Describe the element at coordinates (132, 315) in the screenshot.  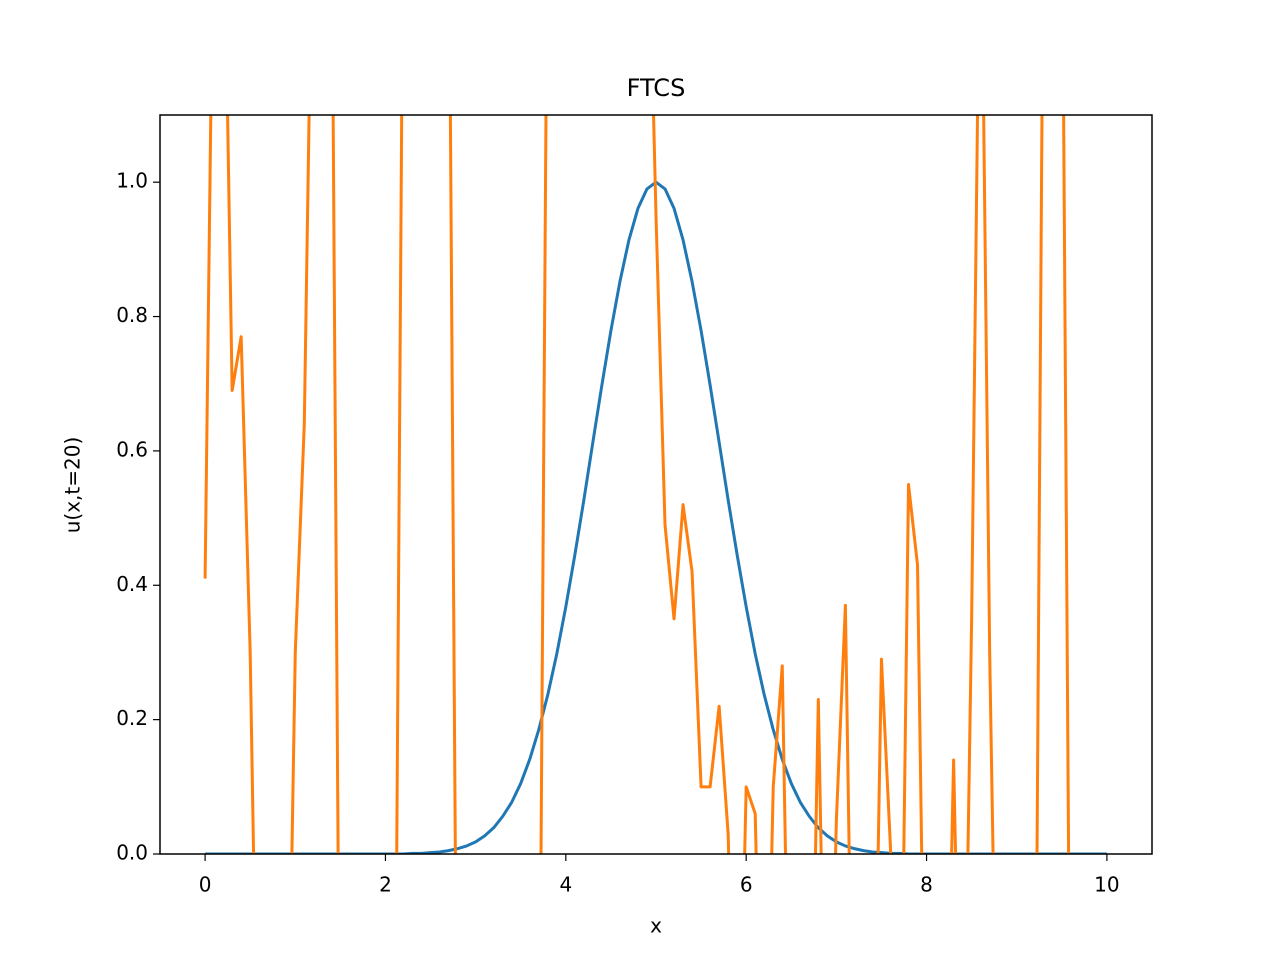
I see `y-tick-label: 0.8` at that location.